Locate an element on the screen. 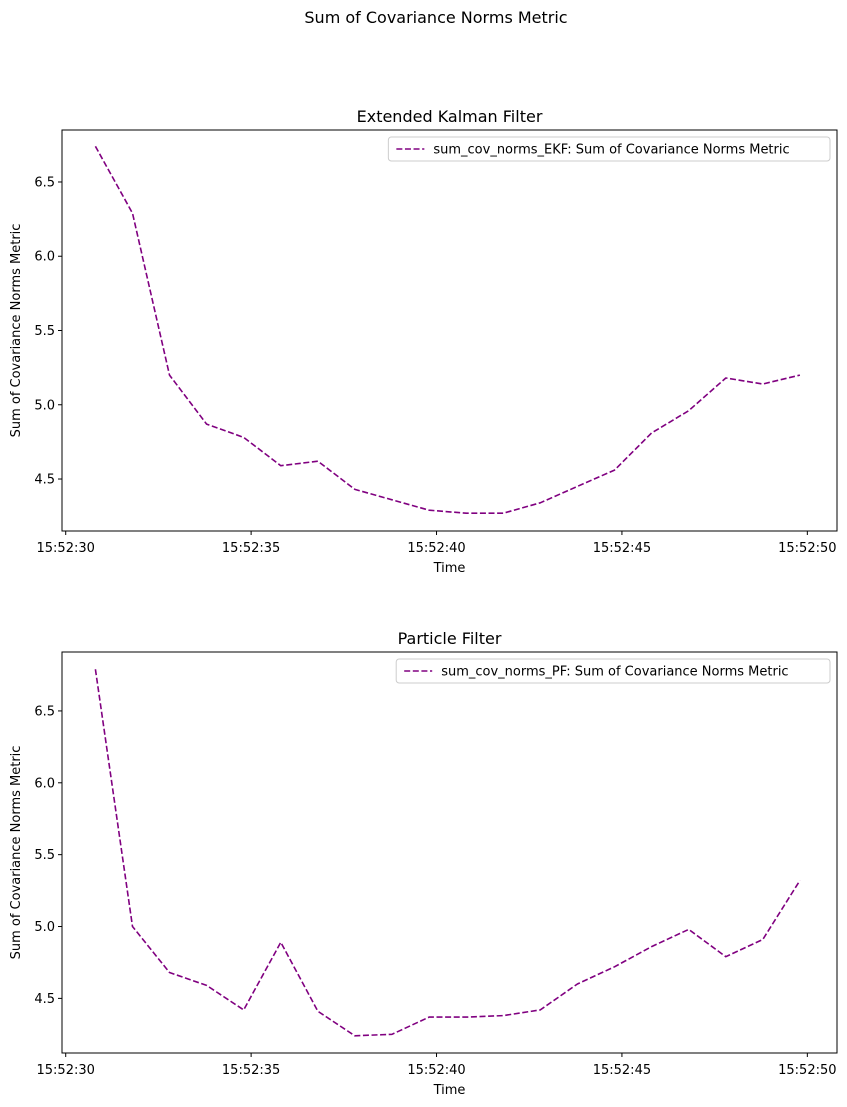 The width and height of the screenshot is (847, 1107). chart-0-x-tick-label-1: 15:52:35 is located at coordinates (251, 548).